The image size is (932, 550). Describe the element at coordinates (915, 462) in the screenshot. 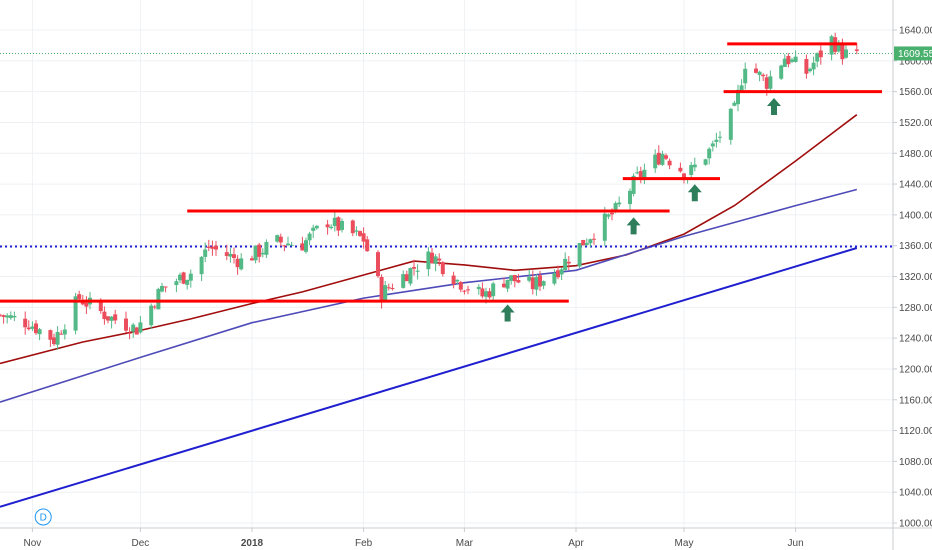

I see `y-tick-label: 1080.00` at that location.